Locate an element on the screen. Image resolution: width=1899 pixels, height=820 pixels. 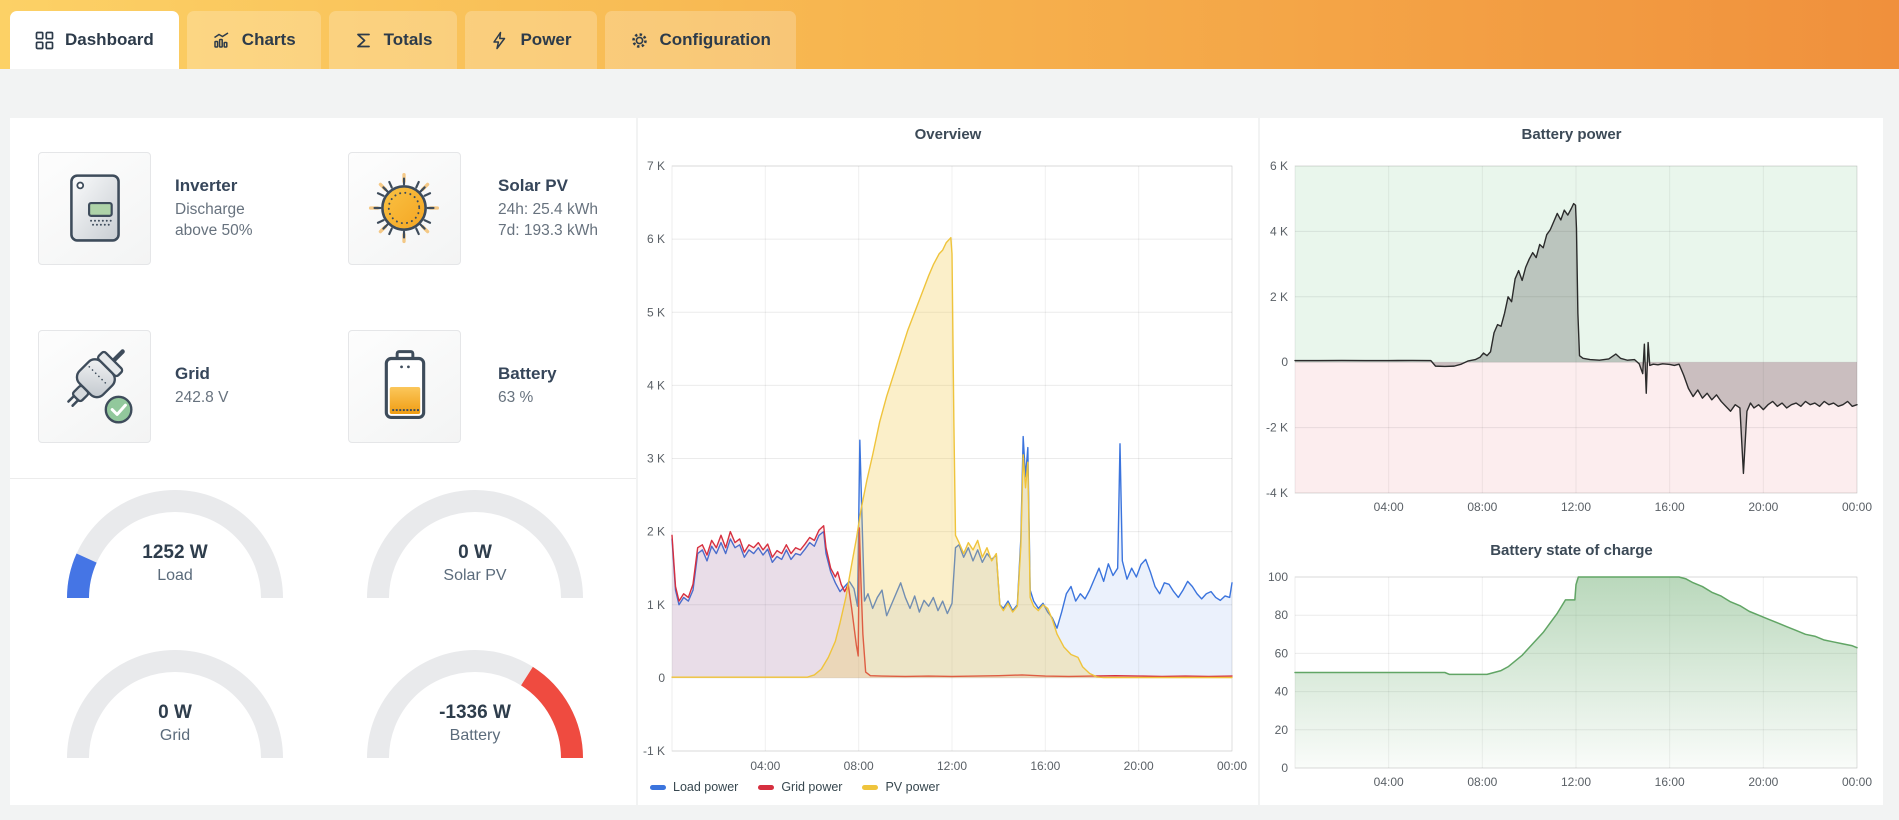
load-gauge-value: 1252 W is located at coordinates (175, 552).